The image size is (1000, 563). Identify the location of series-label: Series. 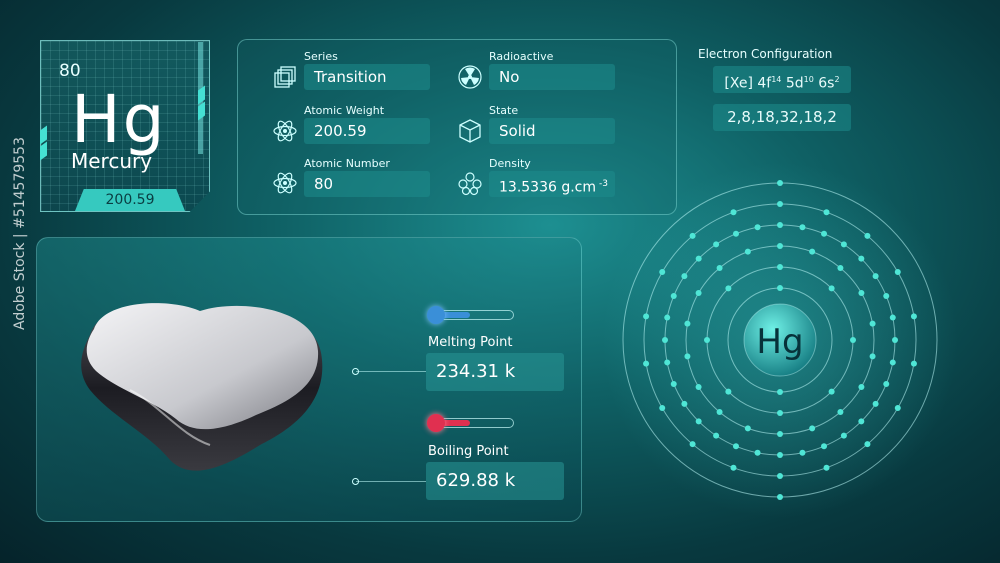
(321, 56).